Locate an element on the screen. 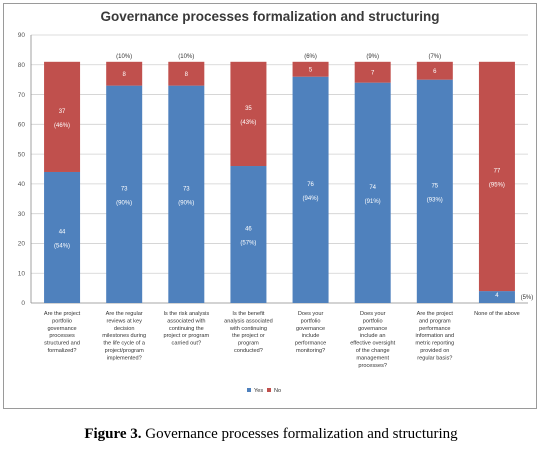 This screenshot has width=542, height=450. legend-label-no: No is located at coordinates (277, 391).